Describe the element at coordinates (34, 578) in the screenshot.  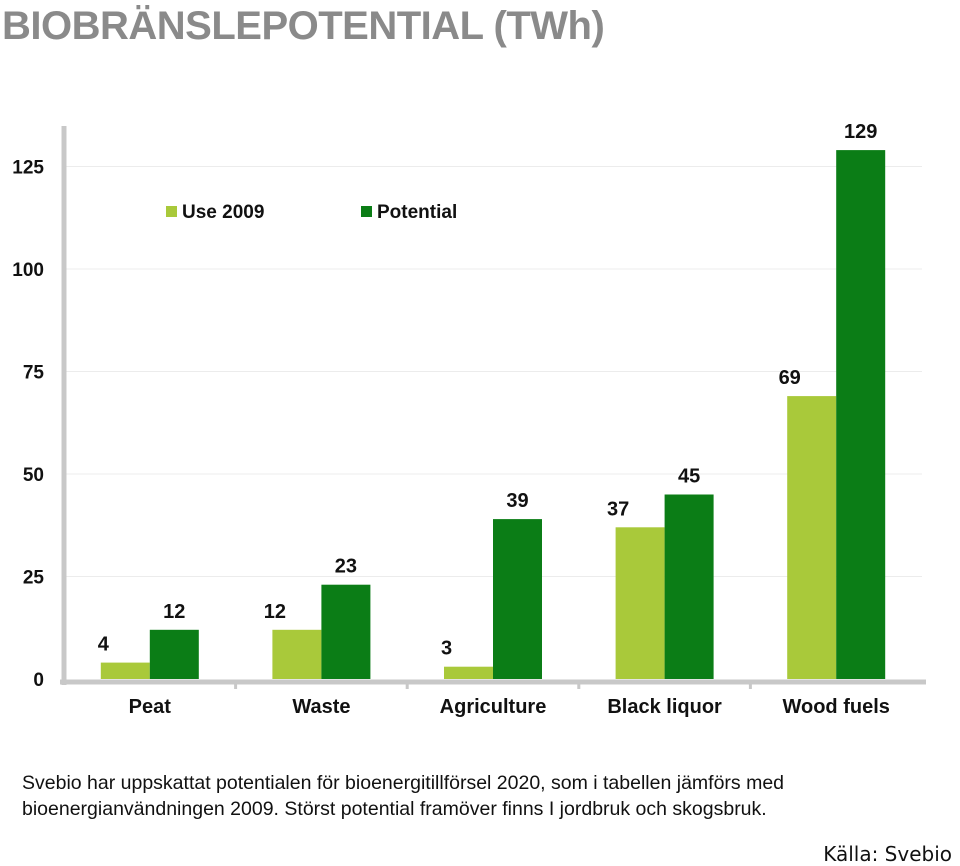
I see `y-tick-label: 25` at that location.